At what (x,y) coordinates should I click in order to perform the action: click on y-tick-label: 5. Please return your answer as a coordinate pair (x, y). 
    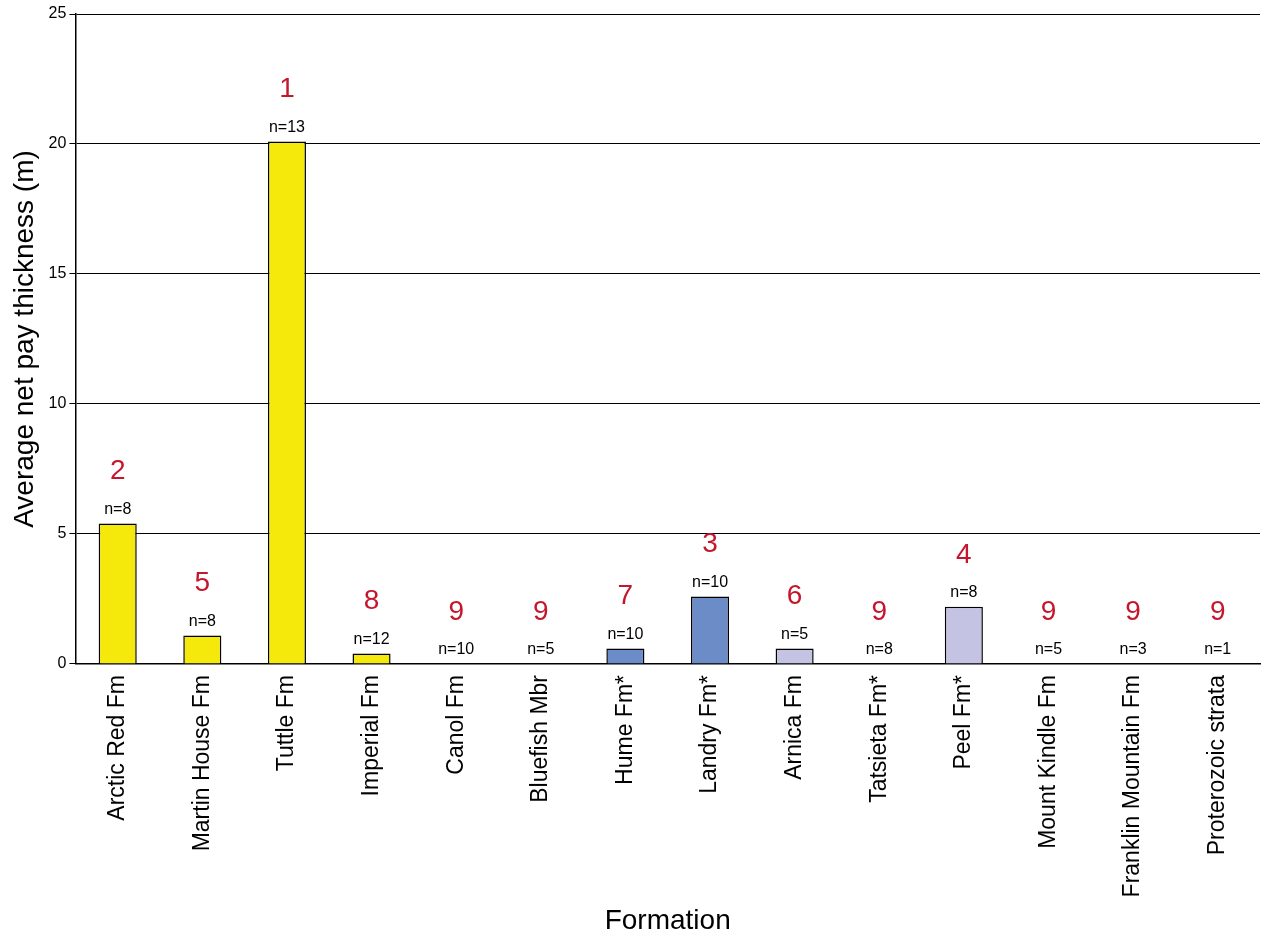
    Looking at the image, I should click on (62, 533).